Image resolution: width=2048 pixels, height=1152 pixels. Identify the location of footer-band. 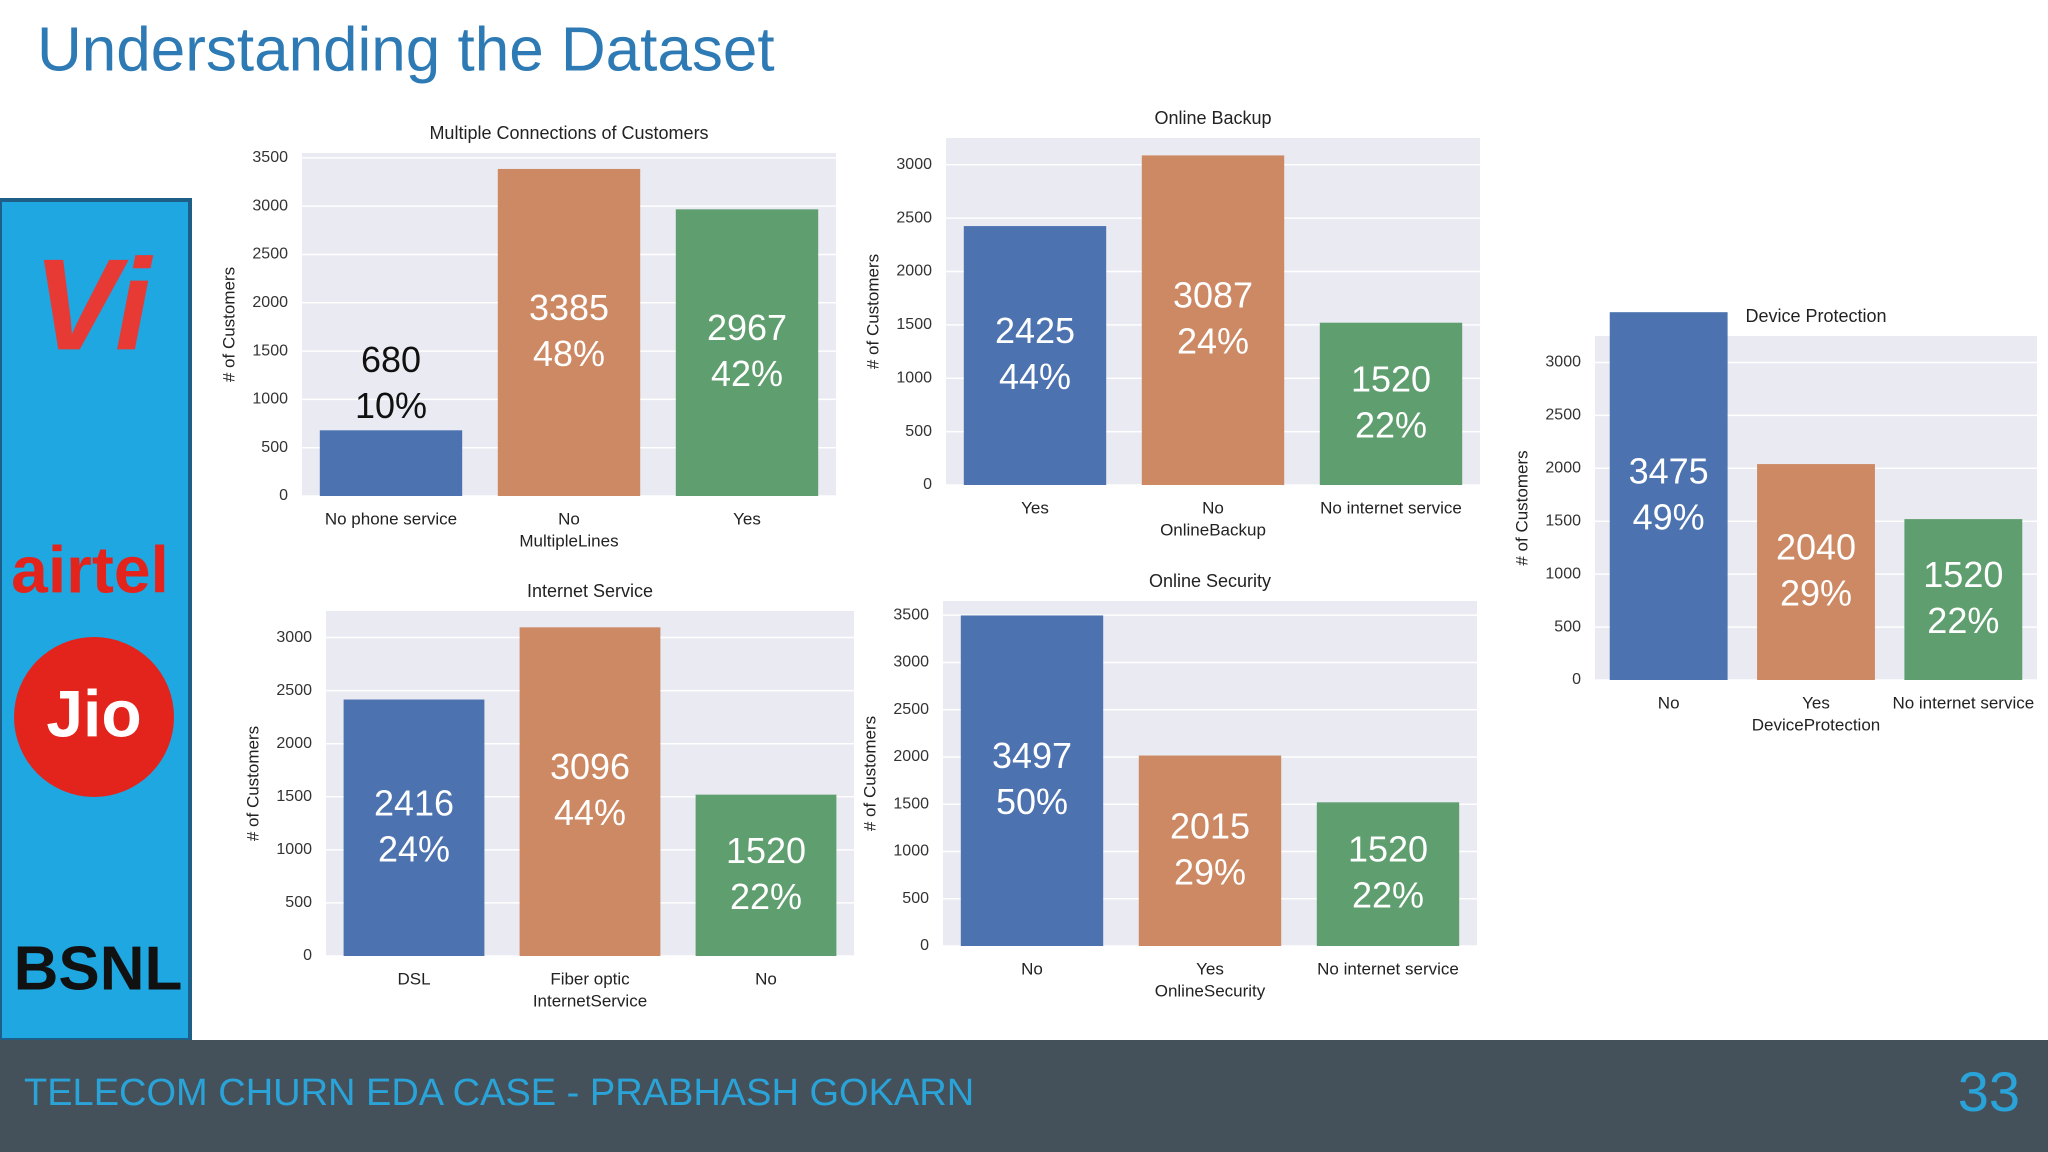
(1024, 1096).